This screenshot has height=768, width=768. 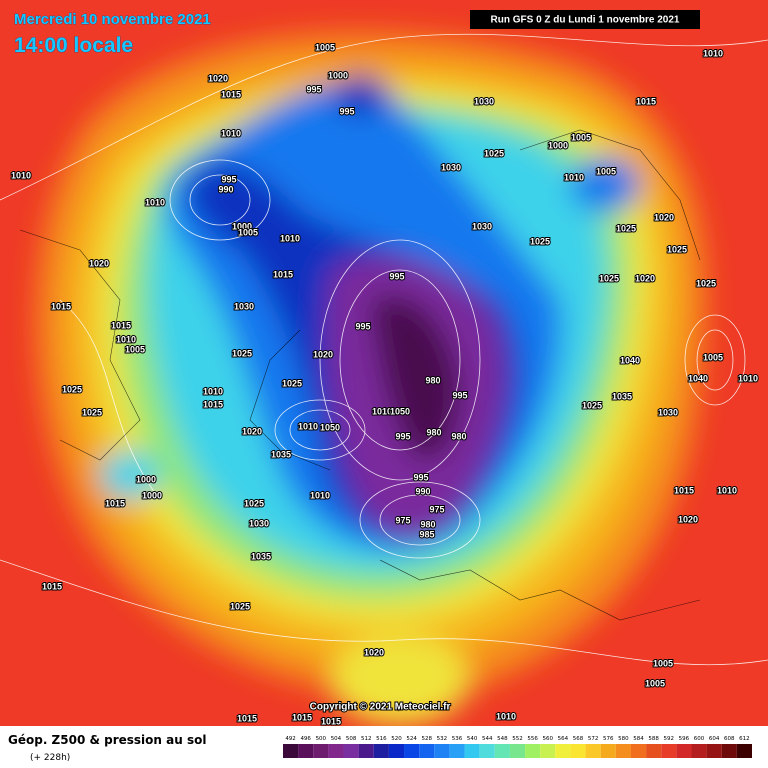 I want to click on legend-label: 592, so click(x=669, y=739).